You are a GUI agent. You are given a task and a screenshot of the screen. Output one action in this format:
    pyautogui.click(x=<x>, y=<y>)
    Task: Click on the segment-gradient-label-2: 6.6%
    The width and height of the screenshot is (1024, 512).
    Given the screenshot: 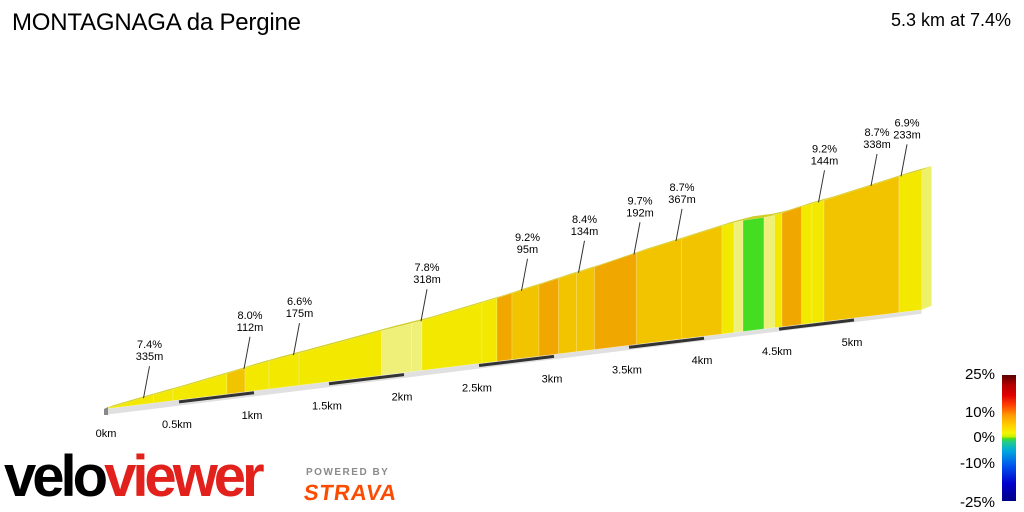 What is the action you would take?
    pyautogui.click(x=299, y=302)
    